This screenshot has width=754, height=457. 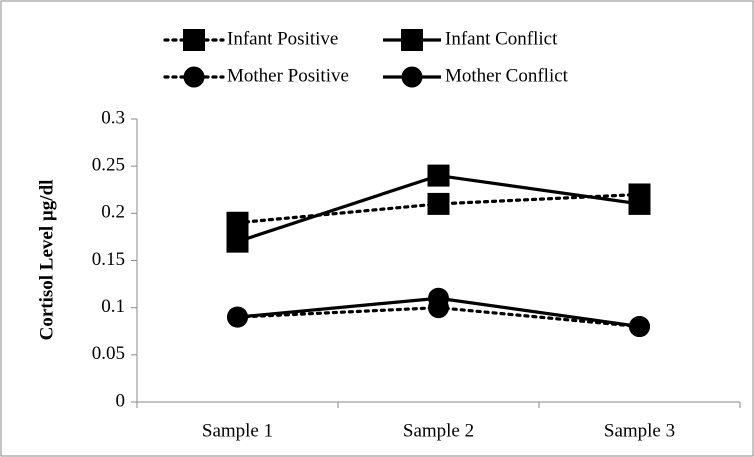 I want to click on legend-label: Infant Conflict, so click(x=501, y=38).